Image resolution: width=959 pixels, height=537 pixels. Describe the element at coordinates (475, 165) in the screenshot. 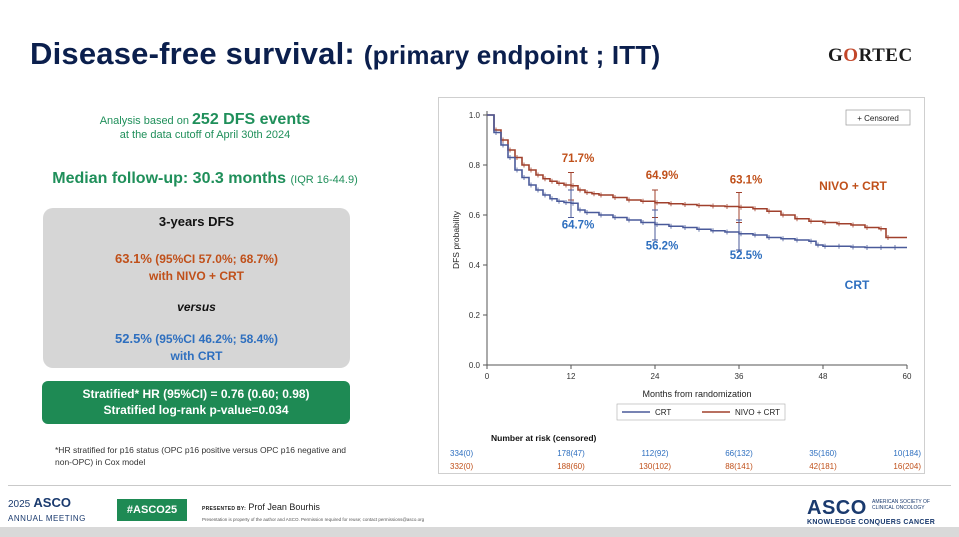

I see `y-tick-label: 0.8` at that location.